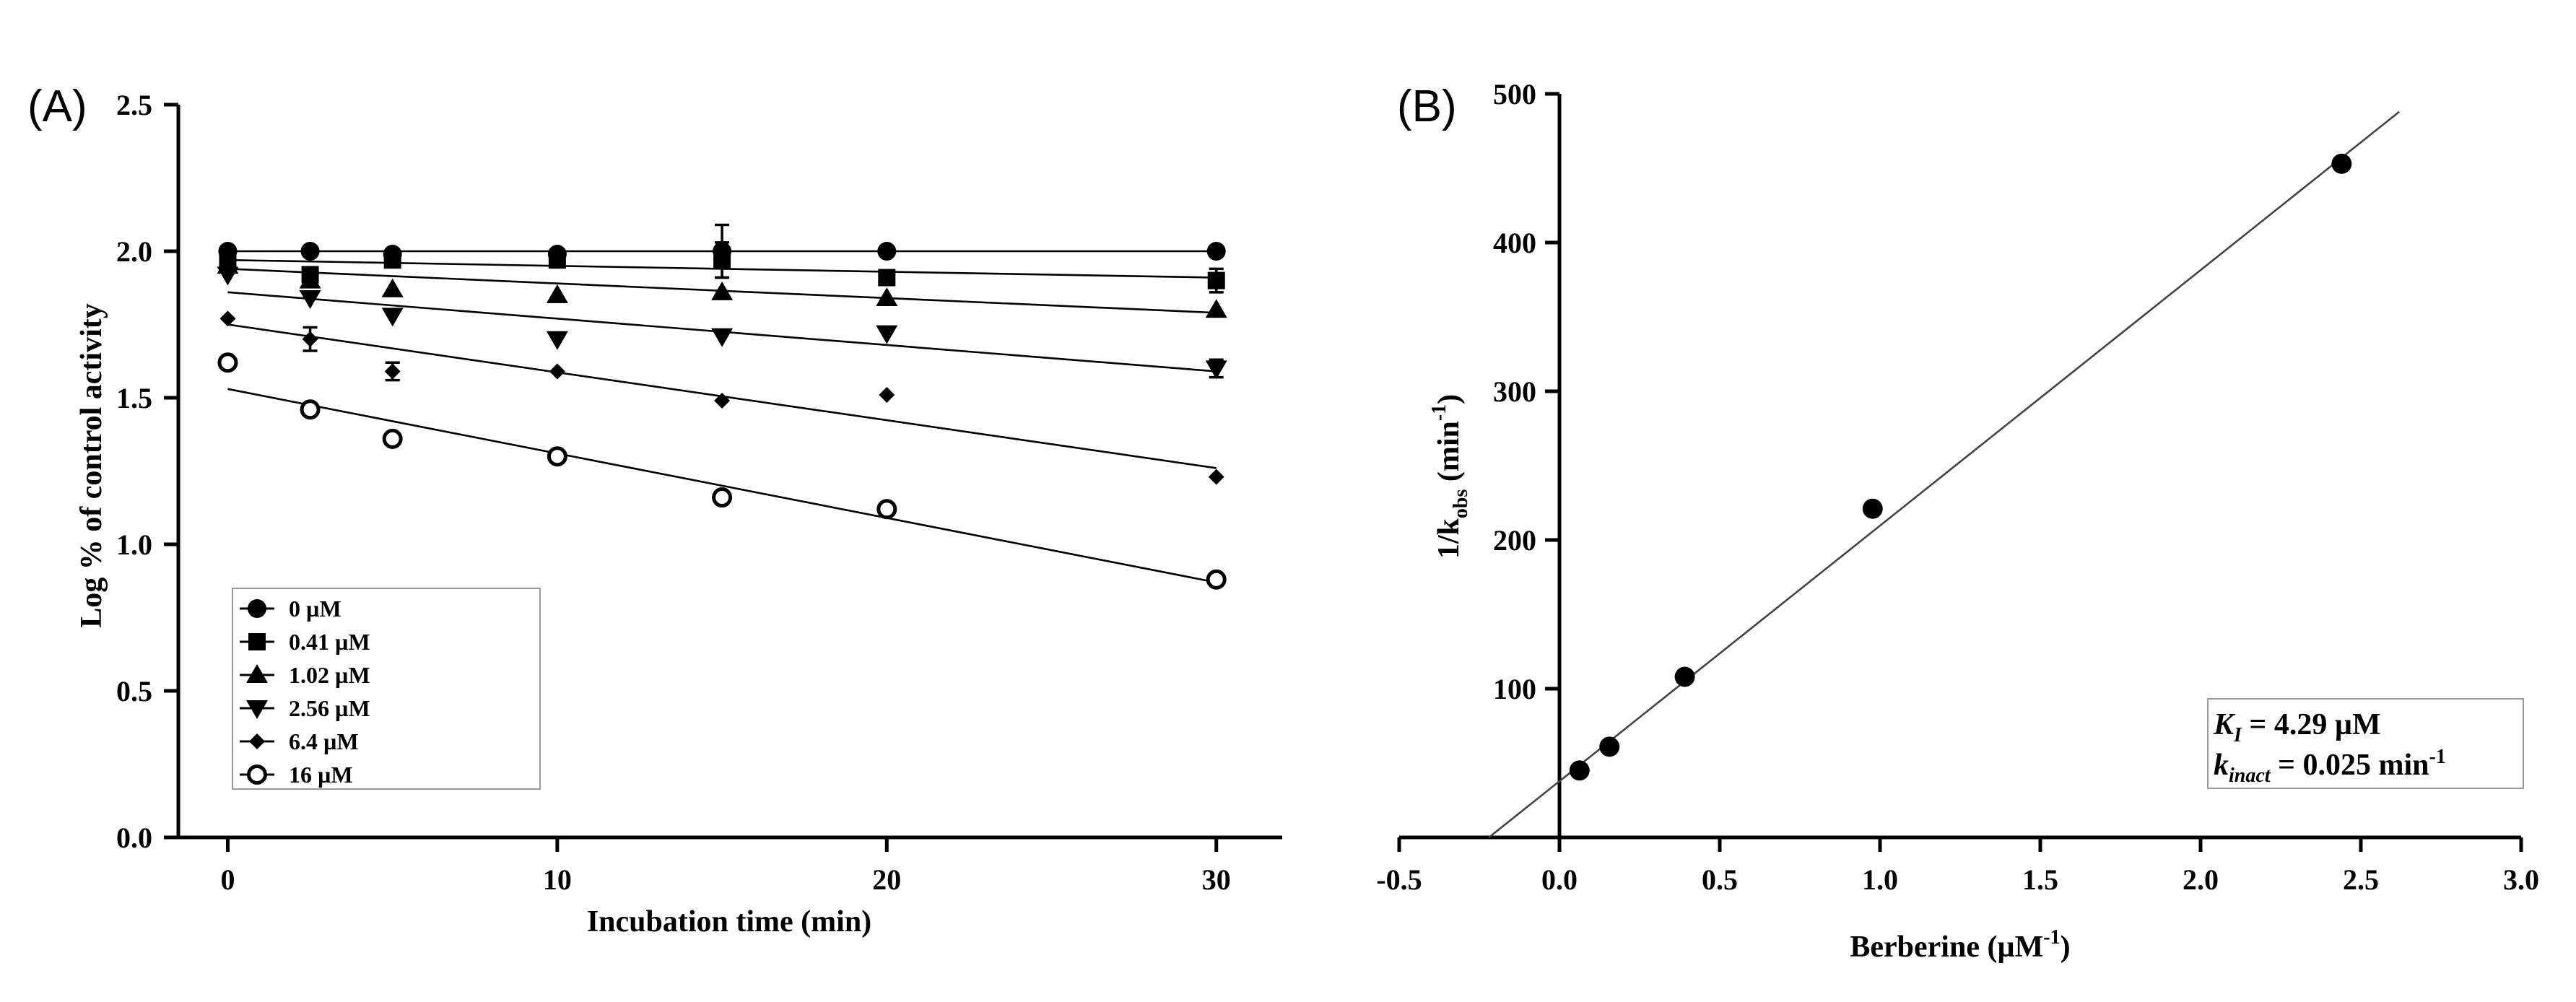 The image size is (2576, 1002). What do you see at coordinates (1216, 880) in the screenshot?
I see `panel-a-x-tick-label: 30` at bounding box center [1216, 880].